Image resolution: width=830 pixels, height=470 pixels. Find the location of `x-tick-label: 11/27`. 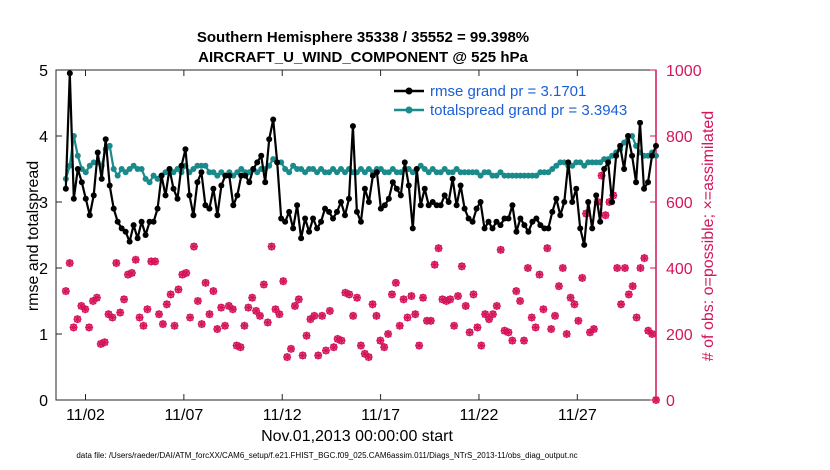

x-tick-label: 11/27 is located at coordinates (577, 415).